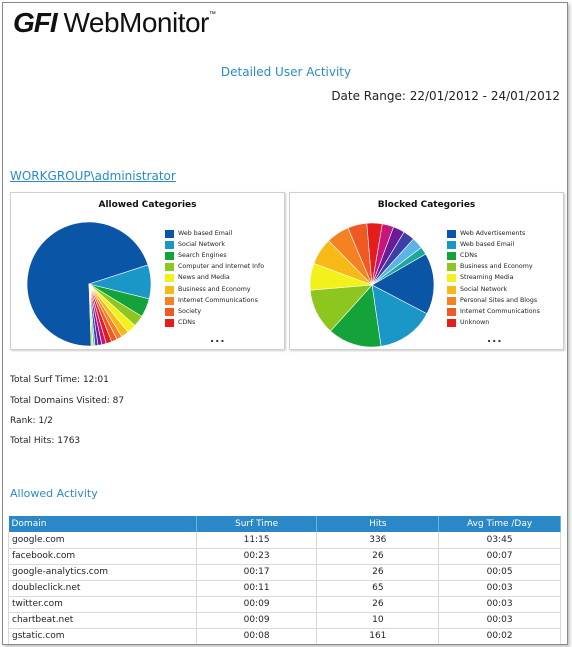 The height and width of the screenshot is (647, 572). Describe the element at coordinates (286, 72) in the screenshot. I see `report-title: Detailed User Activity` at that location.